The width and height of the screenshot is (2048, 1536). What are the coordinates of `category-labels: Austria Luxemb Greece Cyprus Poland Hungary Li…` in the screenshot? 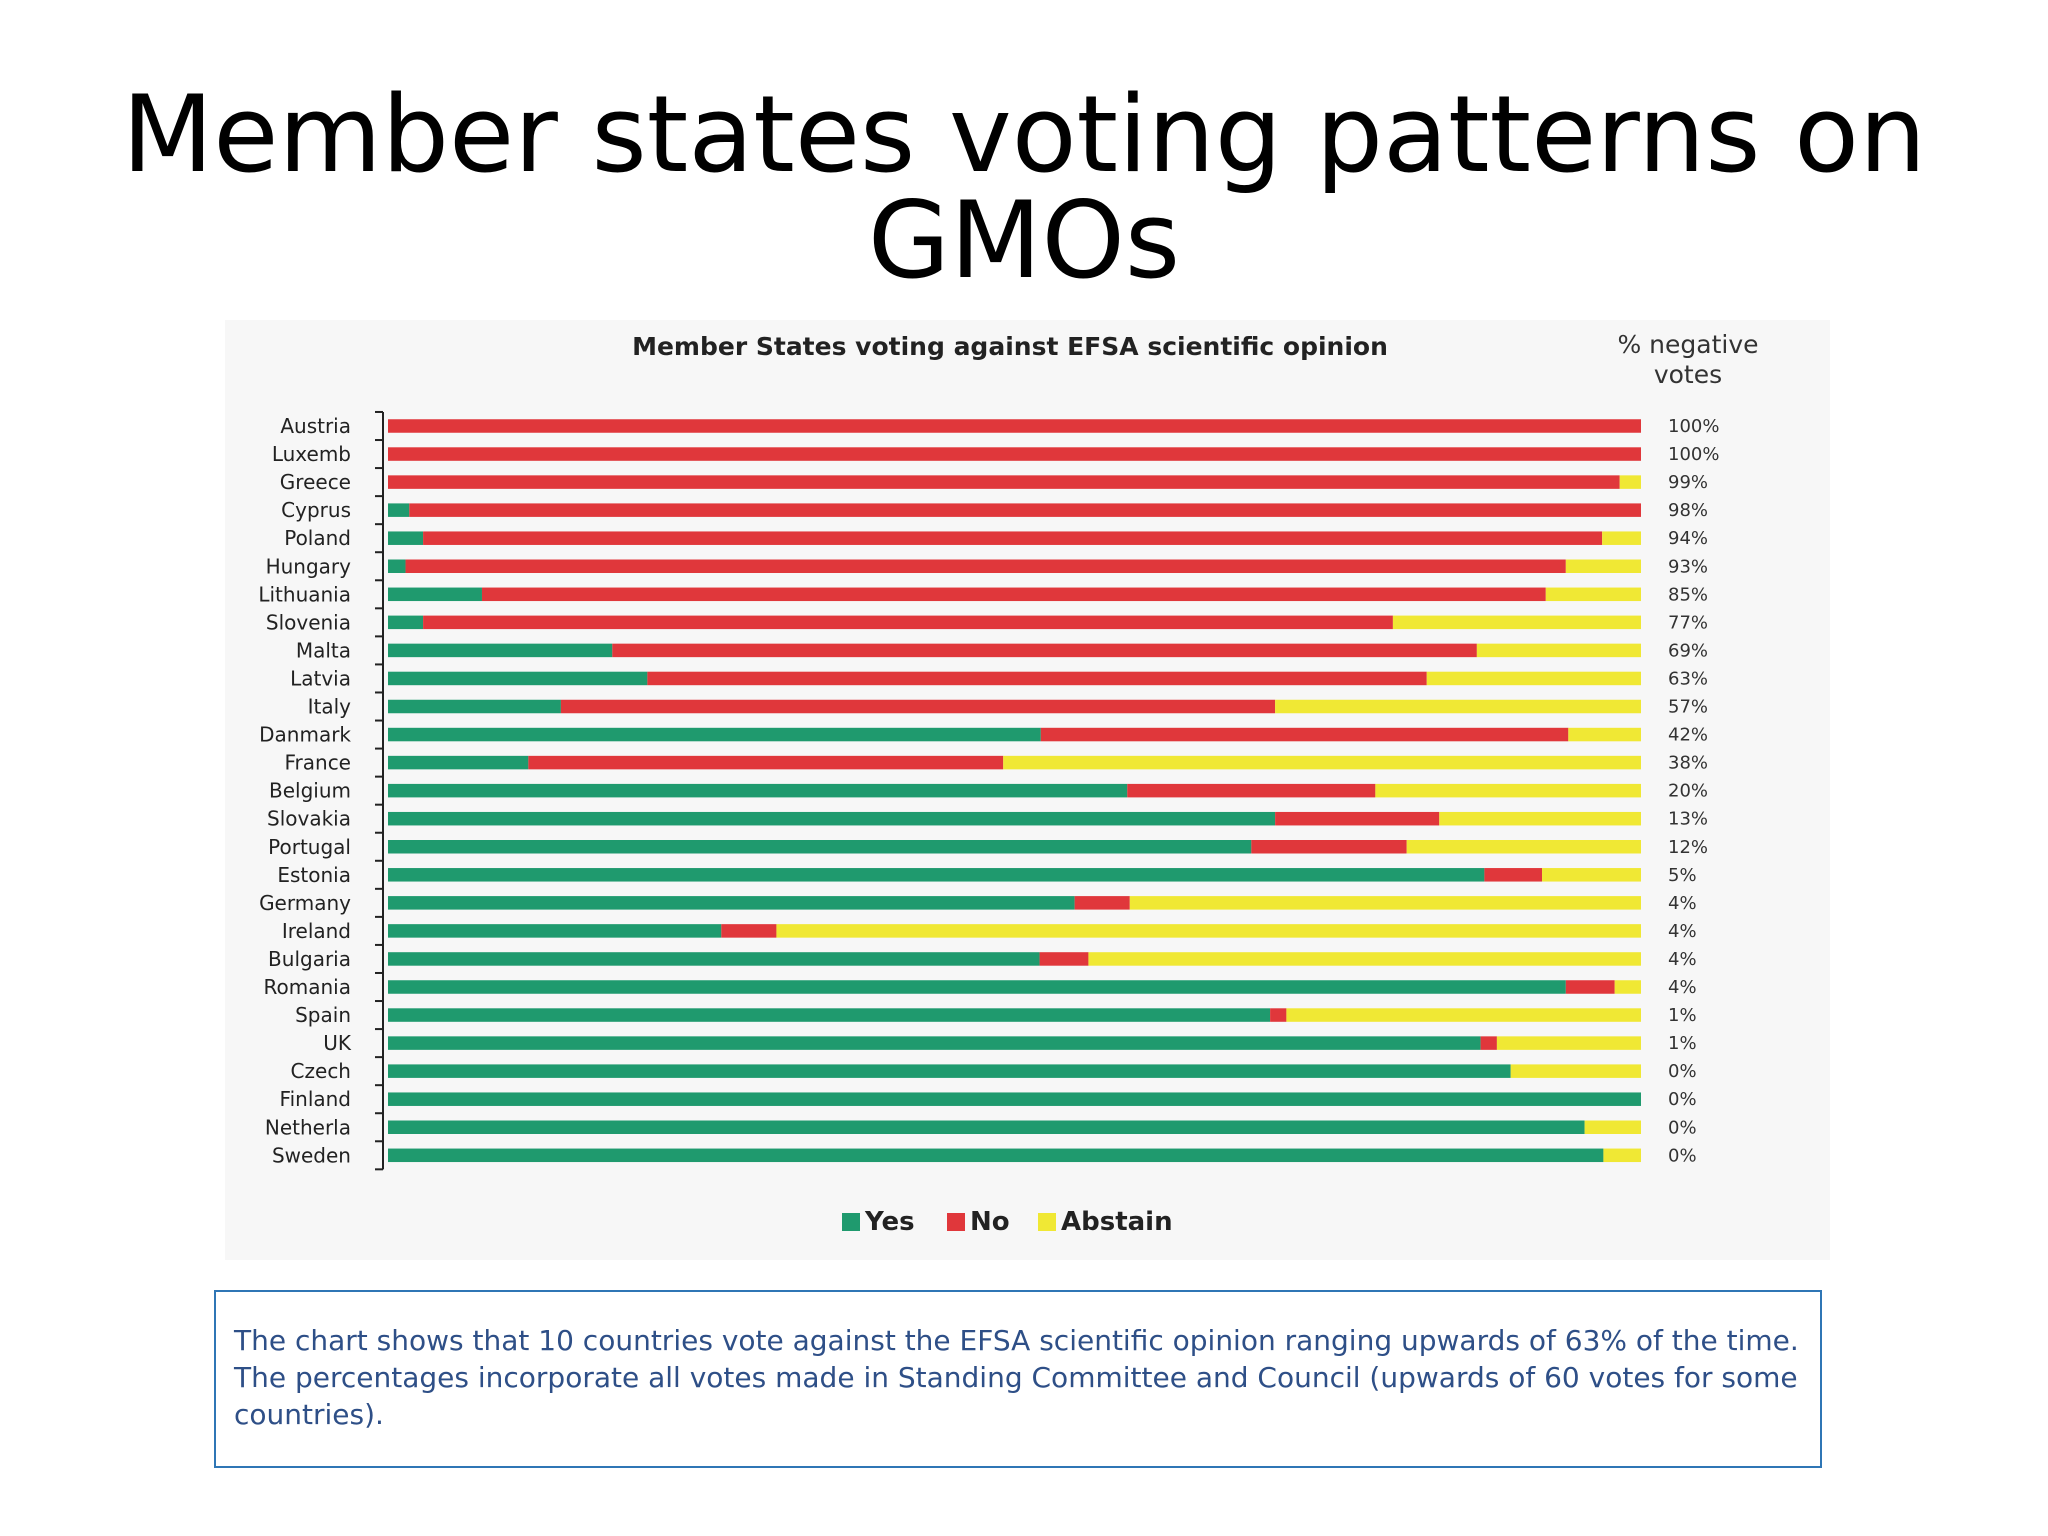 It's located at (305, 790).